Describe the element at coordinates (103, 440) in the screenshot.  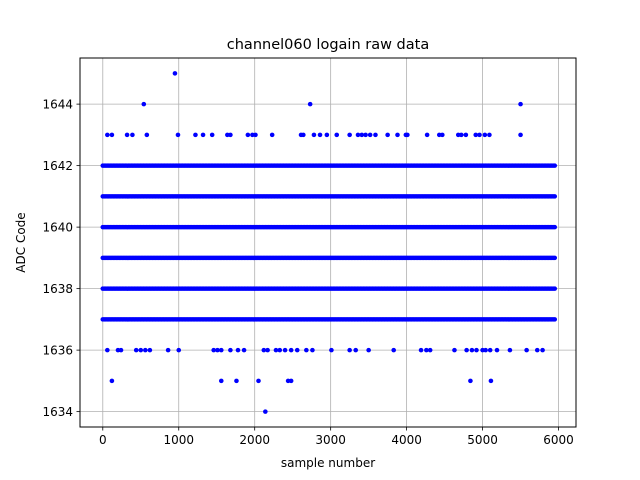
I see `x-tick-label: 0` at that location.